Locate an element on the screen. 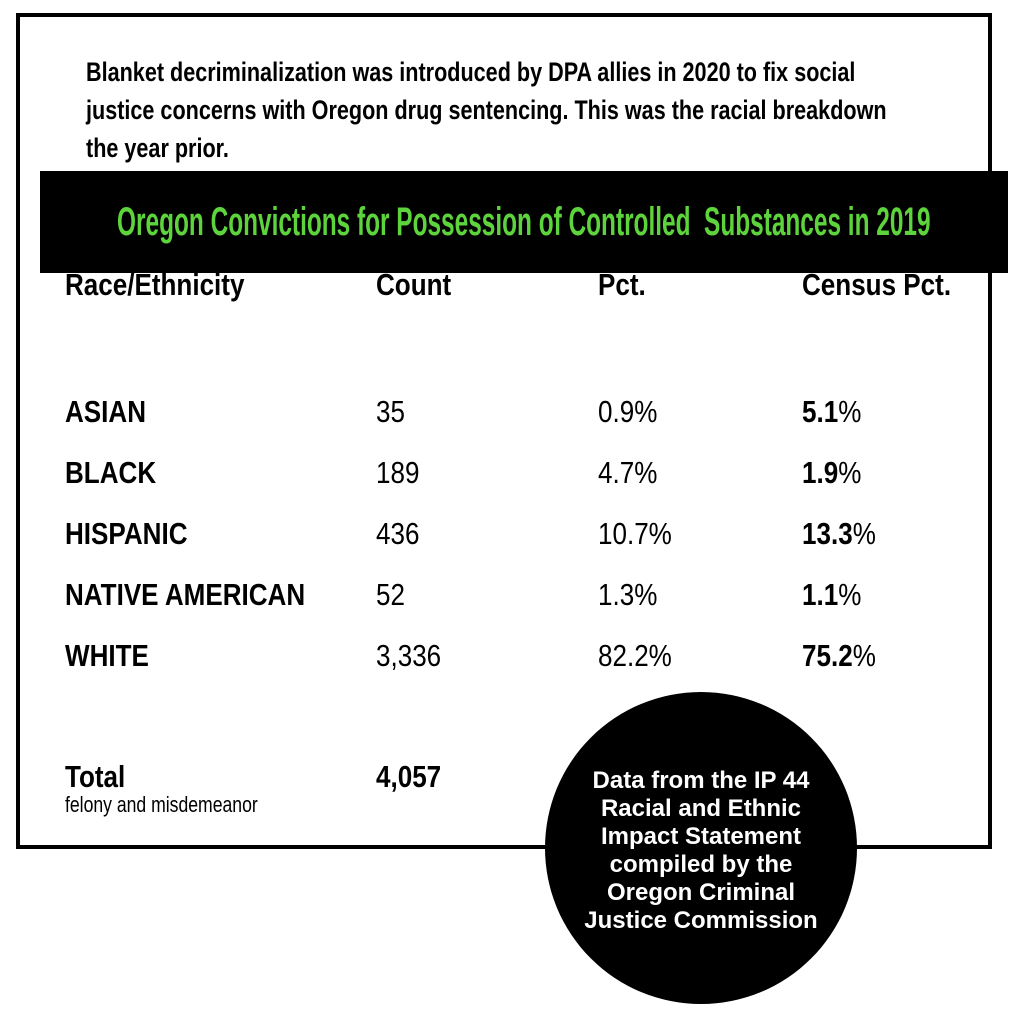 This screenshot has width=1011, height=1023. table-row-pct-value: 0.9% is located at coordinates (628, 411).